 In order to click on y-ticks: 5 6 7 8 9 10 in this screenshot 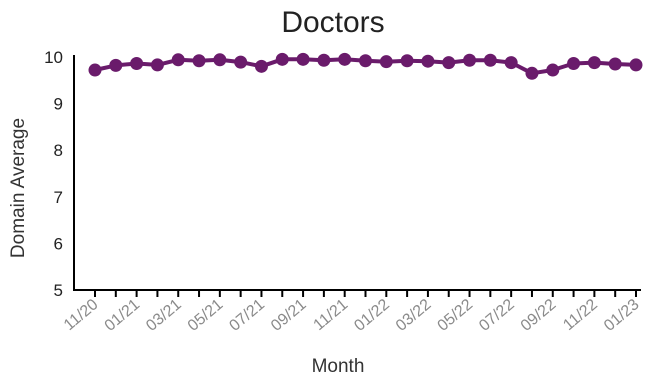, I will do `click(53, 174)`.